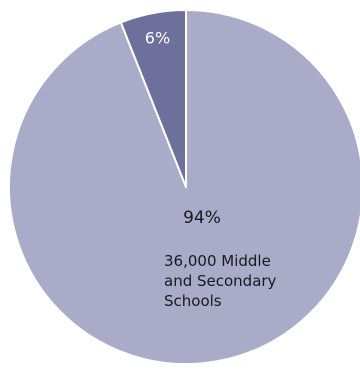 The height and width of the screenshot is (370, 360). I want to click on slice-label-small: 6%, so click(157, 38).